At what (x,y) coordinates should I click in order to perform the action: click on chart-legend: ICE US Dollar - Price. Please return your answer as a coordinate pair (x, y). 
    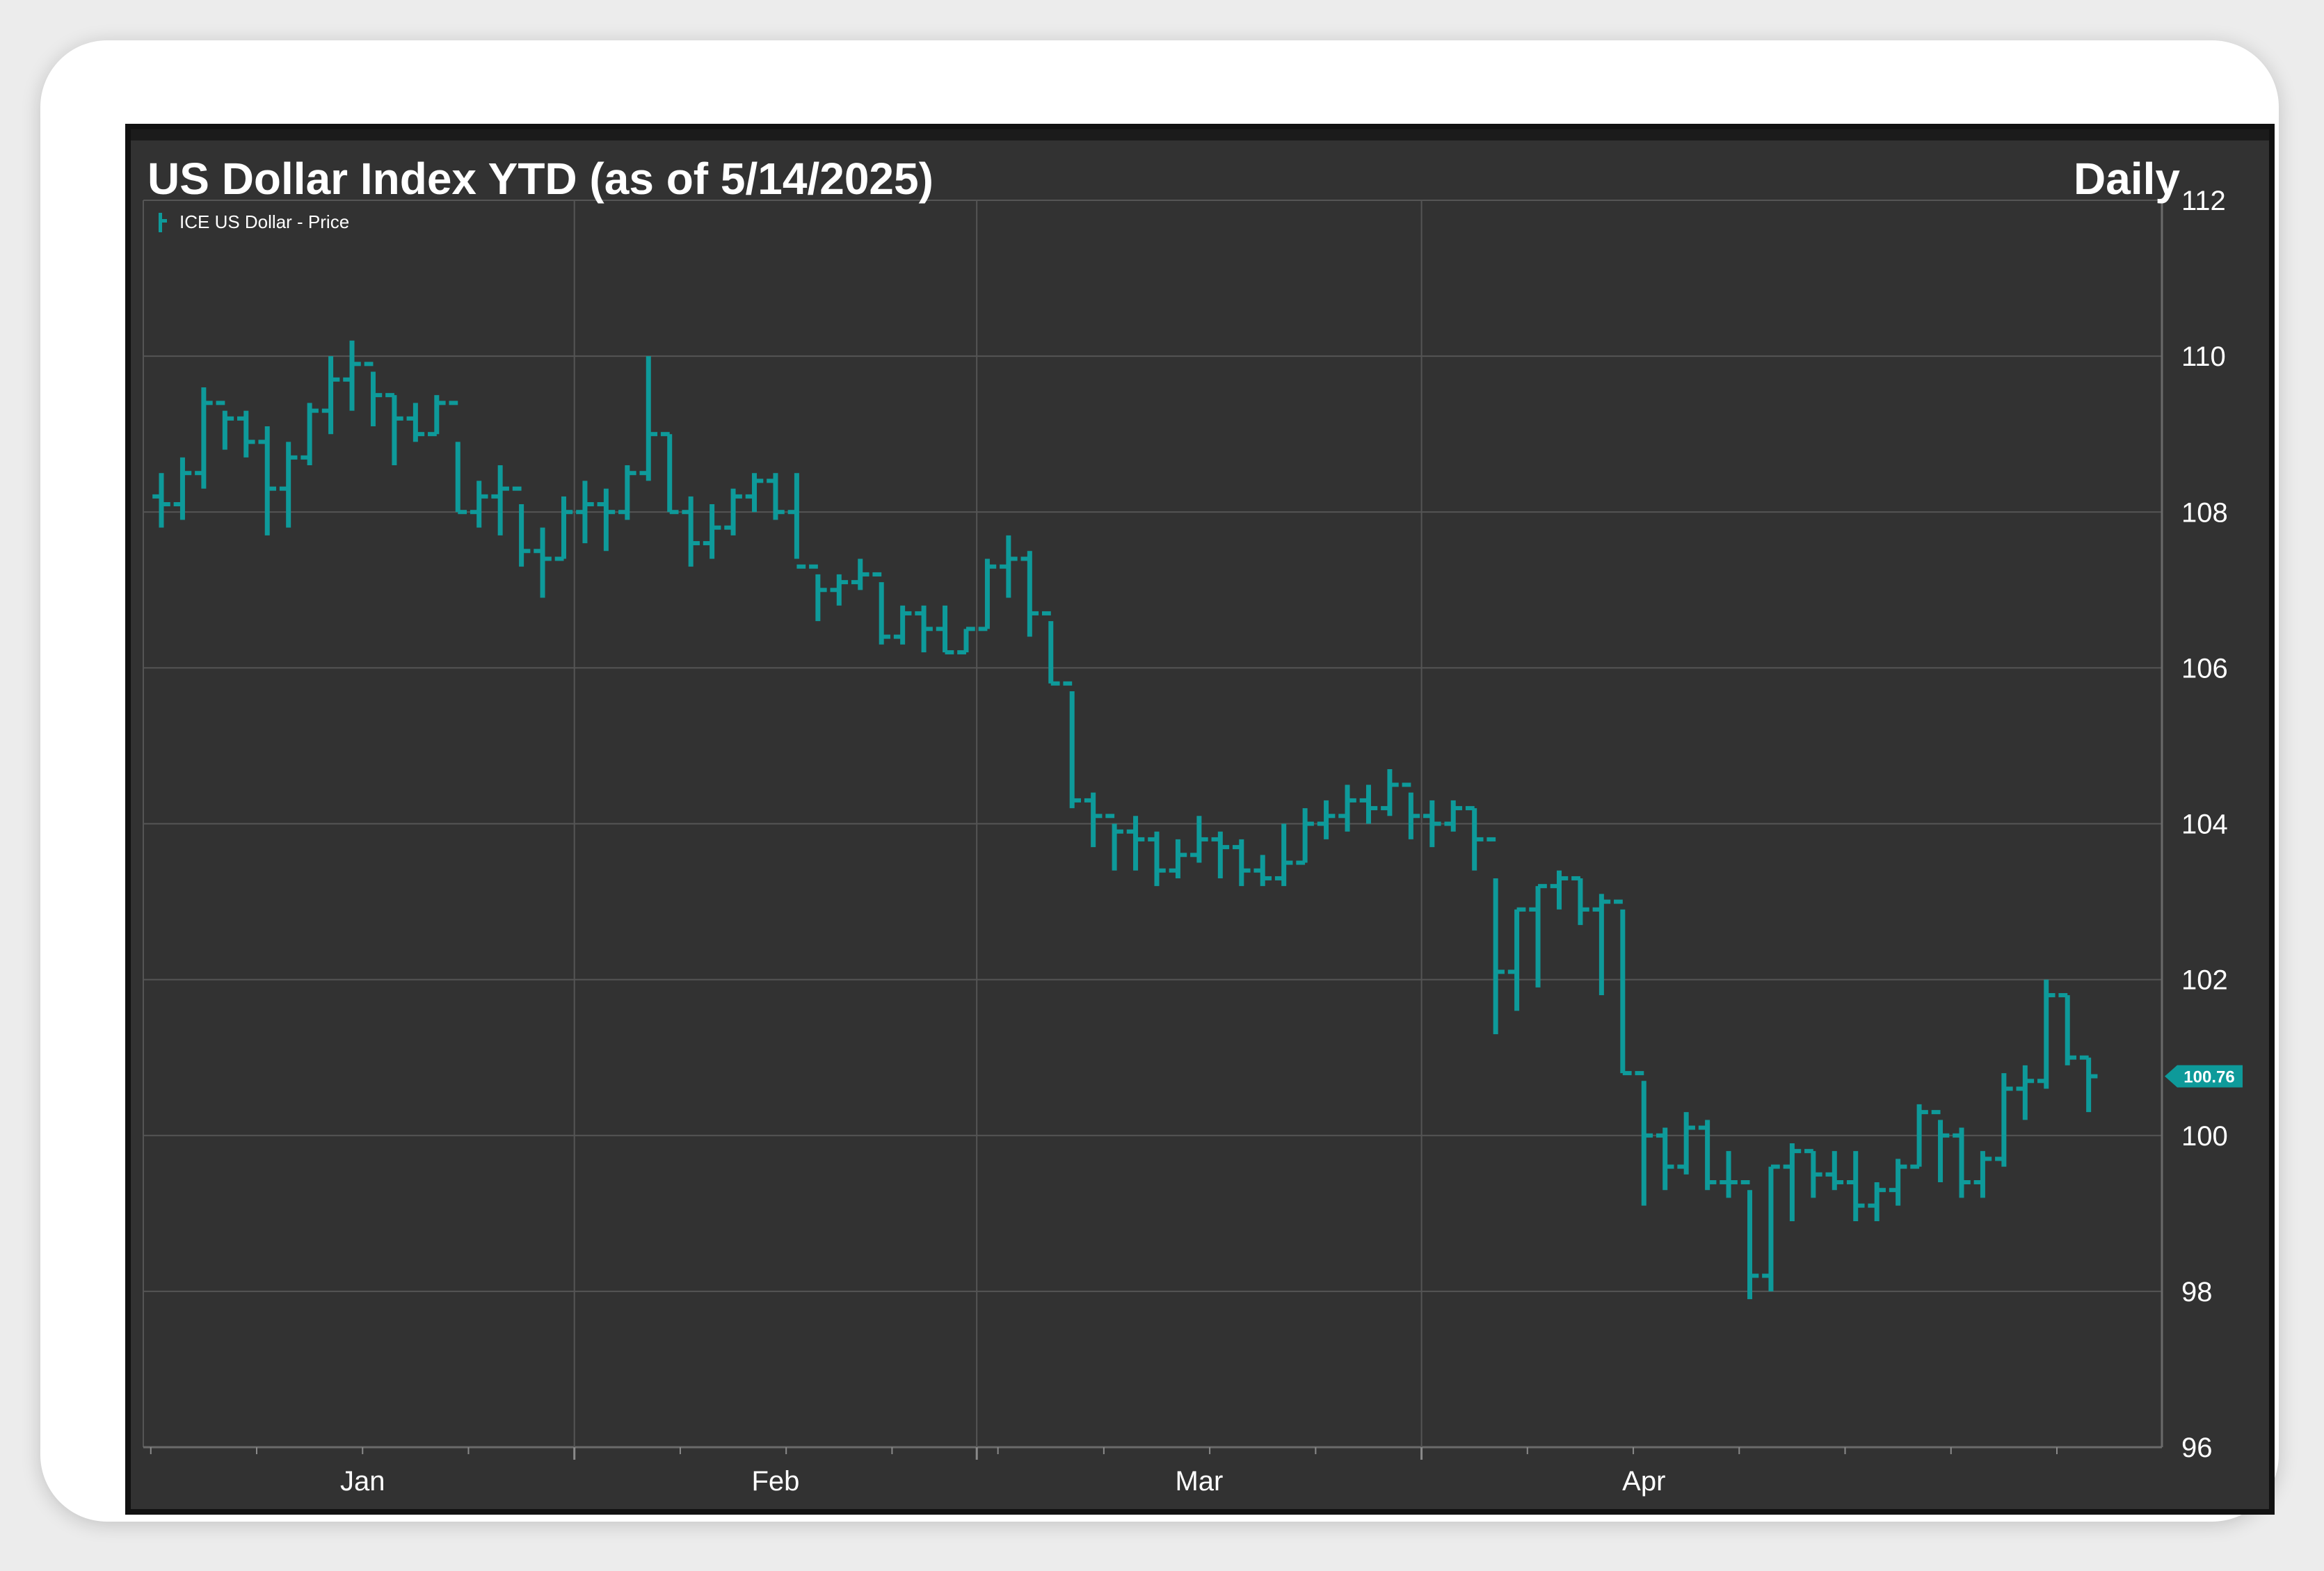
    Looking at the image, I should click on (252, 222).